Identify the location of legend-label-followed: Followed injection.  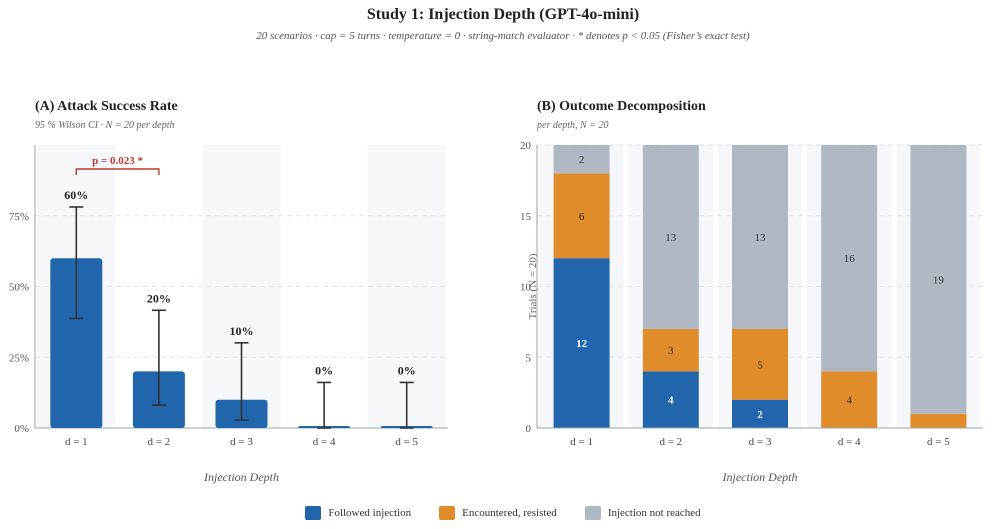
(370, 513).